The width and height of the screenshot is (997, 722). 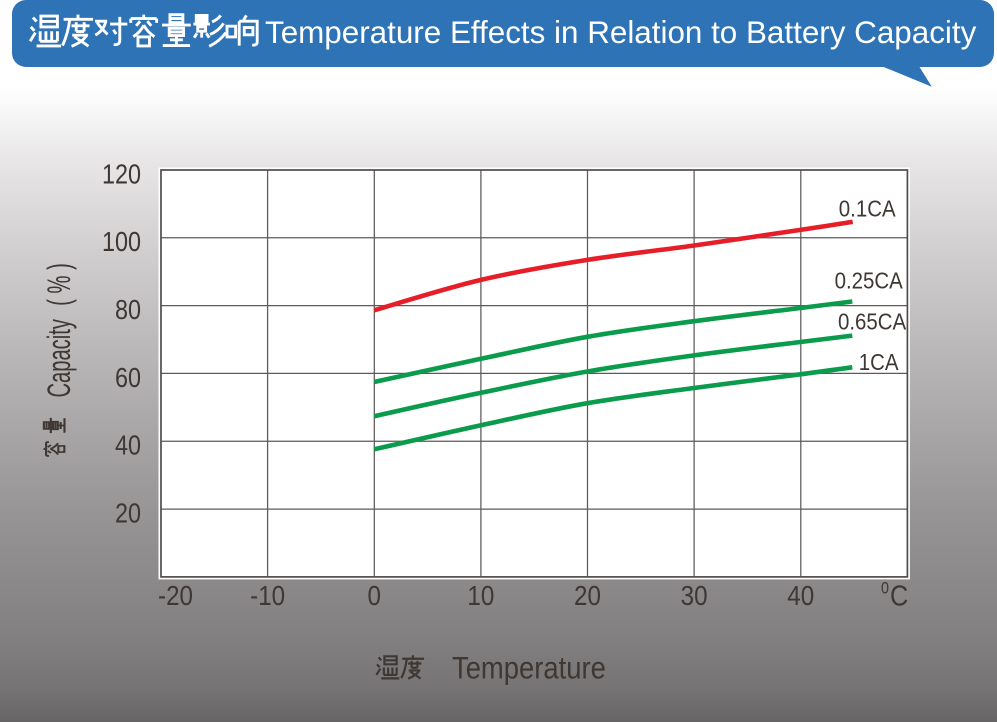 What do you see at coordinates (529, 668) in the screenshot?
I see `svg-text: Temperature` at bounding box center [529, 668].